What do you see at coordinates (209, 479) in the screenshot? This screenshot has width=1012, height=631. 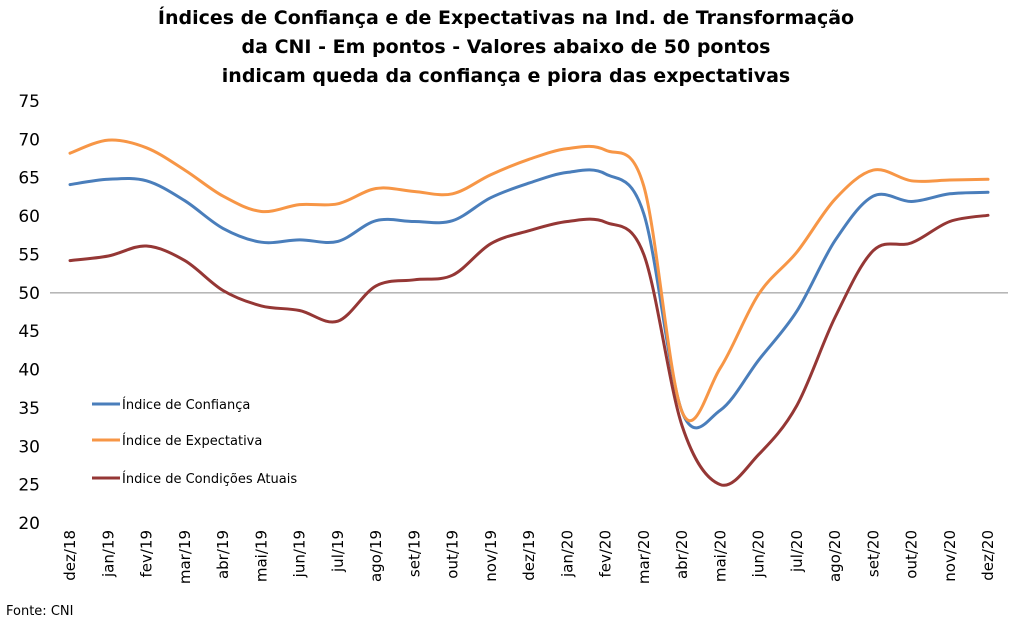 I see `legend-label-condicoes-atuais: Índice de Condições Atuais` at bounding box center [209, 479].